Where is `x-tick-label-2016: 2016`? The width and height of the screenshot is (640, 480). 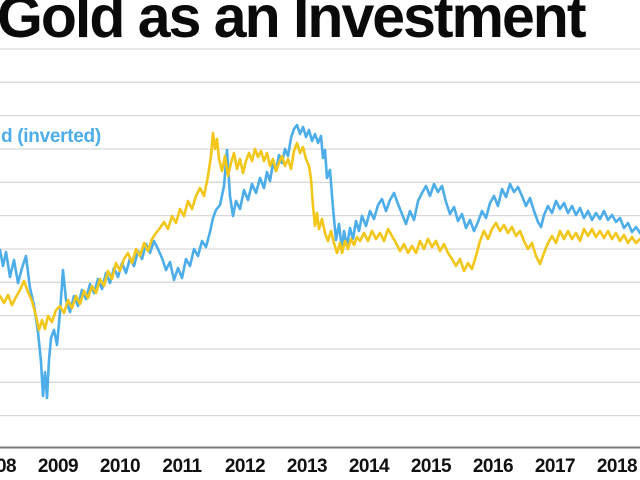
x-tick-label-2016: 2016 is located at coordinates (493, 466).